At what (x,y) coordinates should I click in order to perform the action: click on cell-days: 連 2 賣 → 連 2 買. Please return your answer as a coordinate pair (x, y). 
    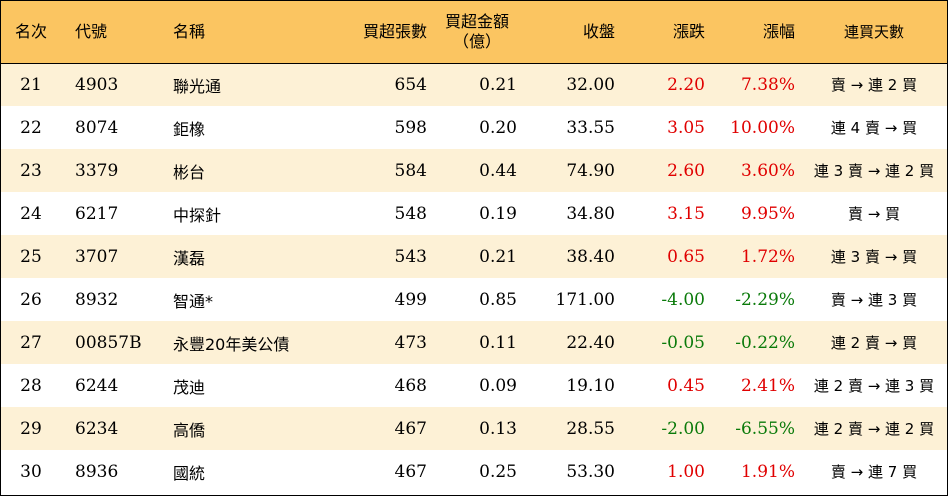
    Looking at the image, I should click on (874, 429).